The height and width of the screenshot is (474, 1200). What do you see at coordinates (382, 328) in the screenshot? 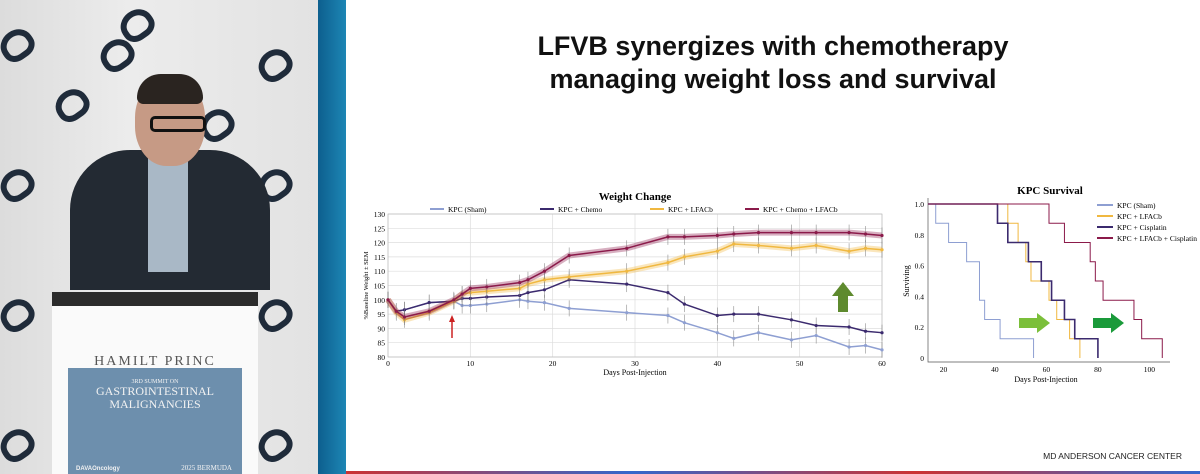
I see `y-tick-label: 90` at bounding box center [382, 328].